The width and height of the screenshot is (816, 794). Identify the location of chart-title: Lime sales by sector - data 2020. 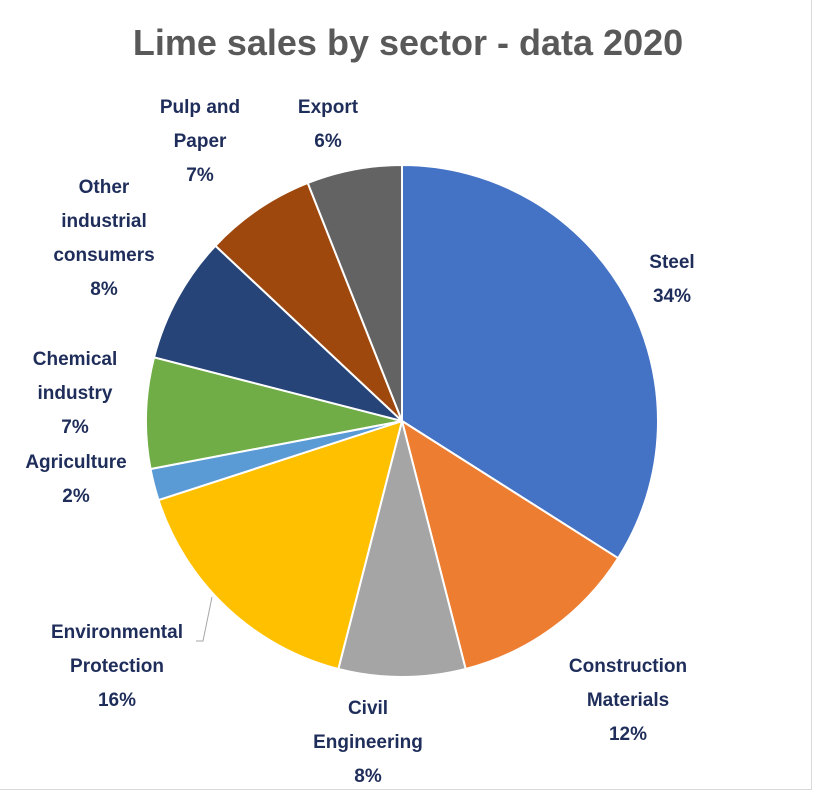
(408, 42).